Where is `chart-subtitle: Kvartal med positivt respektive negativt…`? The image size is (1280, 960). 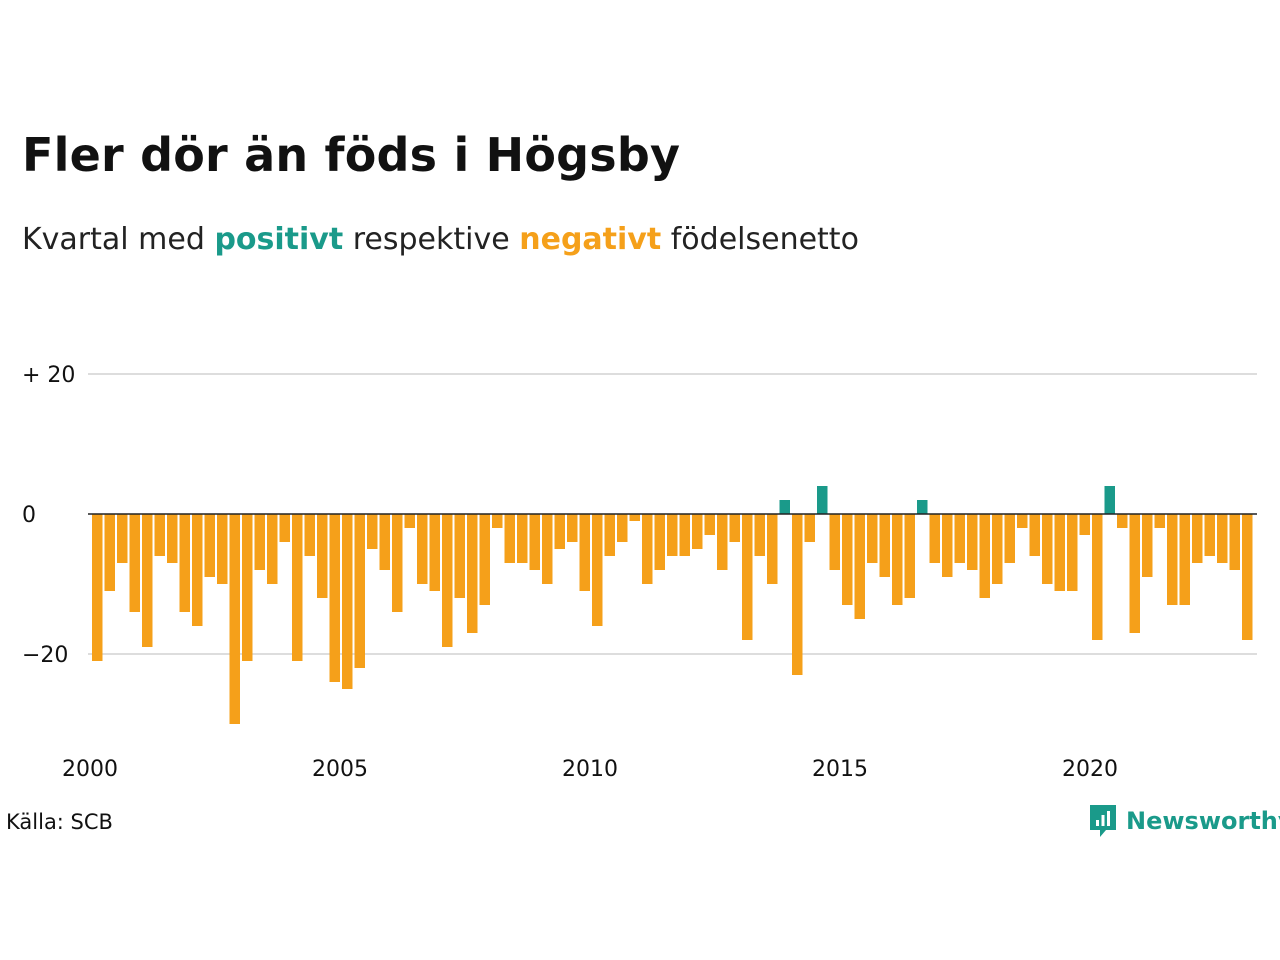
chart-subtitle: Kvartal med positivt respektive negativt… is located at coordinates (440, 239).